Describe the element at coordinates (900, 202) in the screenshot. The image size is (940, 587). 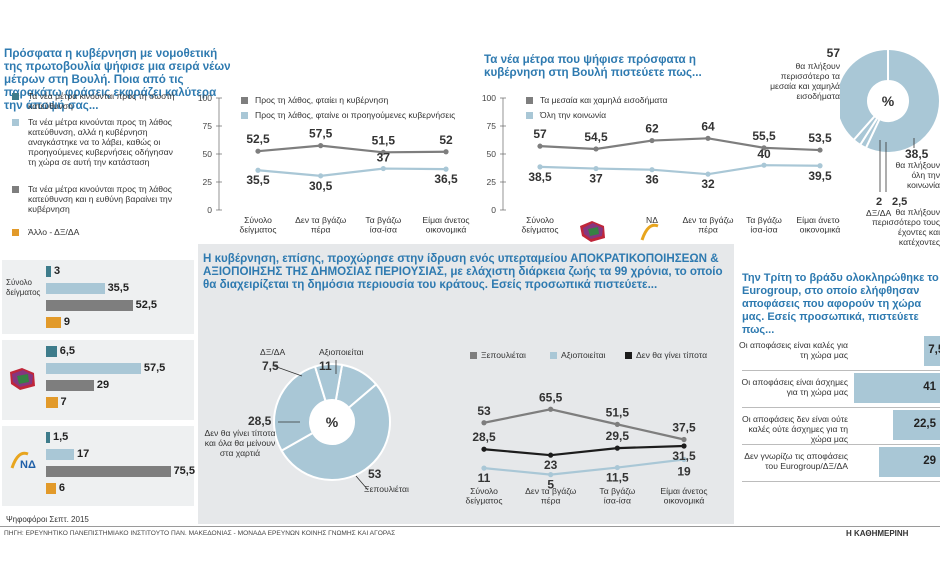
I see `donut1-value-3: 2,5` at that location.